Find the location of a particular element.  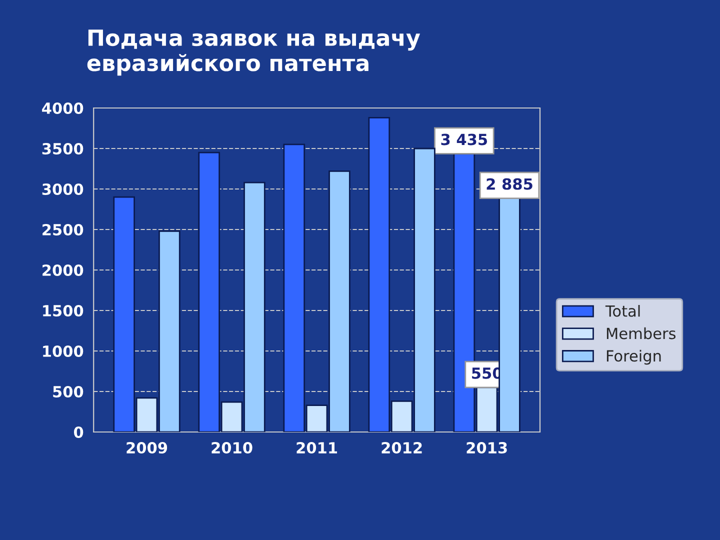

x-tick-label: 2009 is located at coordinates (147, 448).